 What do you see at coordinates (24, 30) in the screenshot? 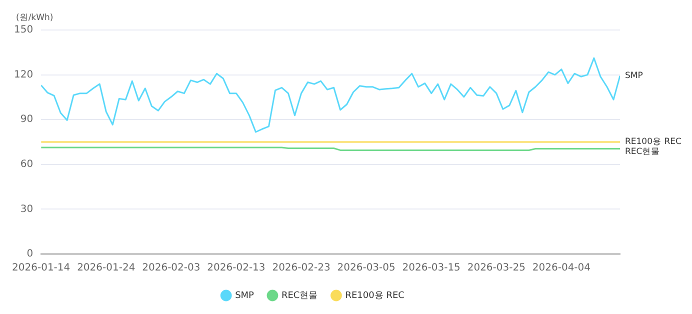
I see `y-tick-label: 150` at bounding box center [24, 30].